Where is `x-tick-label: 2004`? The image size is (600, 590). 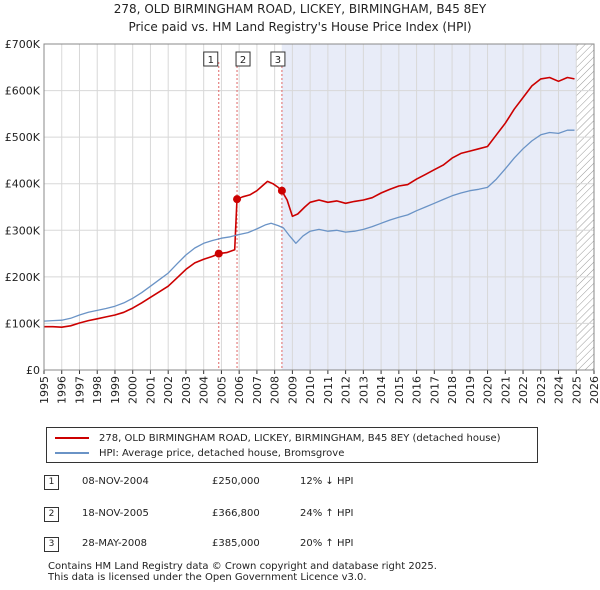 x-tick-label: 2004 is located at coordinates (204, 390).